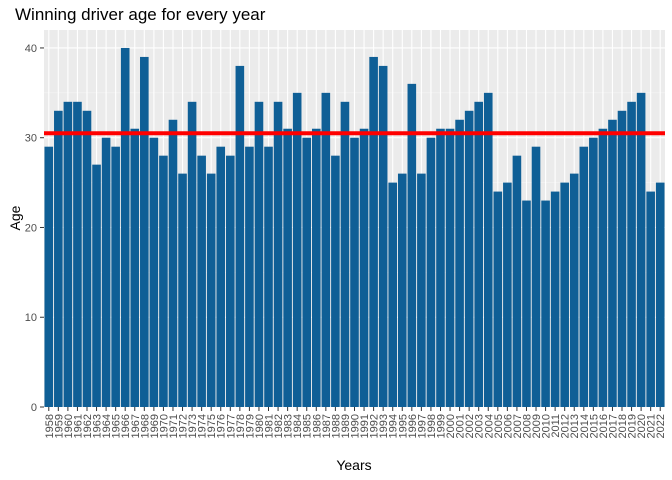 This screenshot has height=480, width=672. What do you see at coordinates (335, 281) in the screenshot?
I see `bar-1988` at bounding box center [335, 281].